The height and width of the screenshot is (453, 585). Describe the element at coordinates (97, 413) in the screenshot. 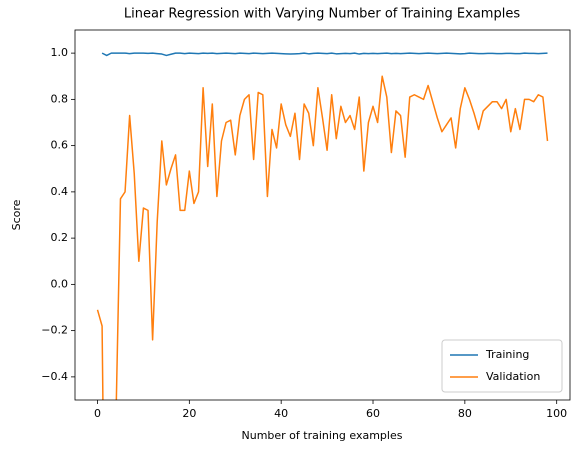

I see `x-tick-label: 0` at that location.